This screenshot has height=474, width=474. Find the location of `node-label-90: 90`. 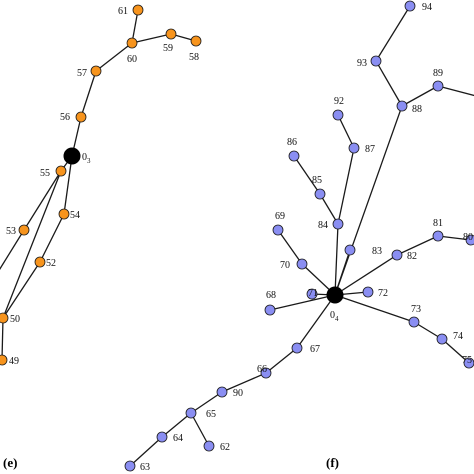

node-label-90: 90 is located at coordinates (238, 393).